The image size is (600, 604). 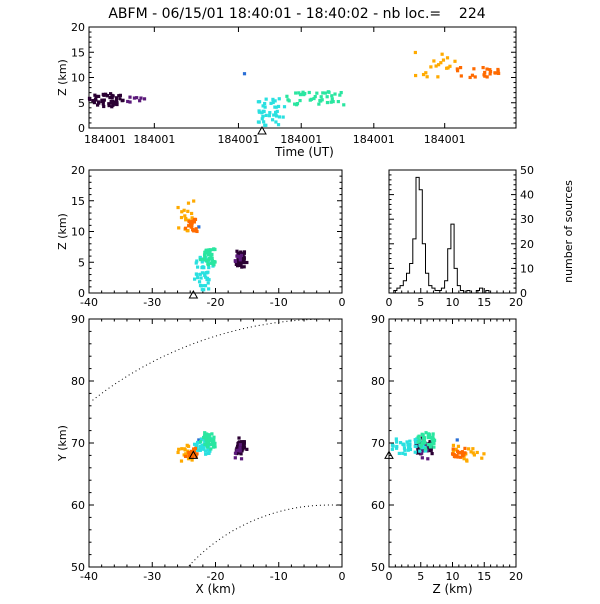 What do you see at coordinates (215, 231) in the screenshot?
I see `x-altitude-frame` at bounding box center [215, 231].